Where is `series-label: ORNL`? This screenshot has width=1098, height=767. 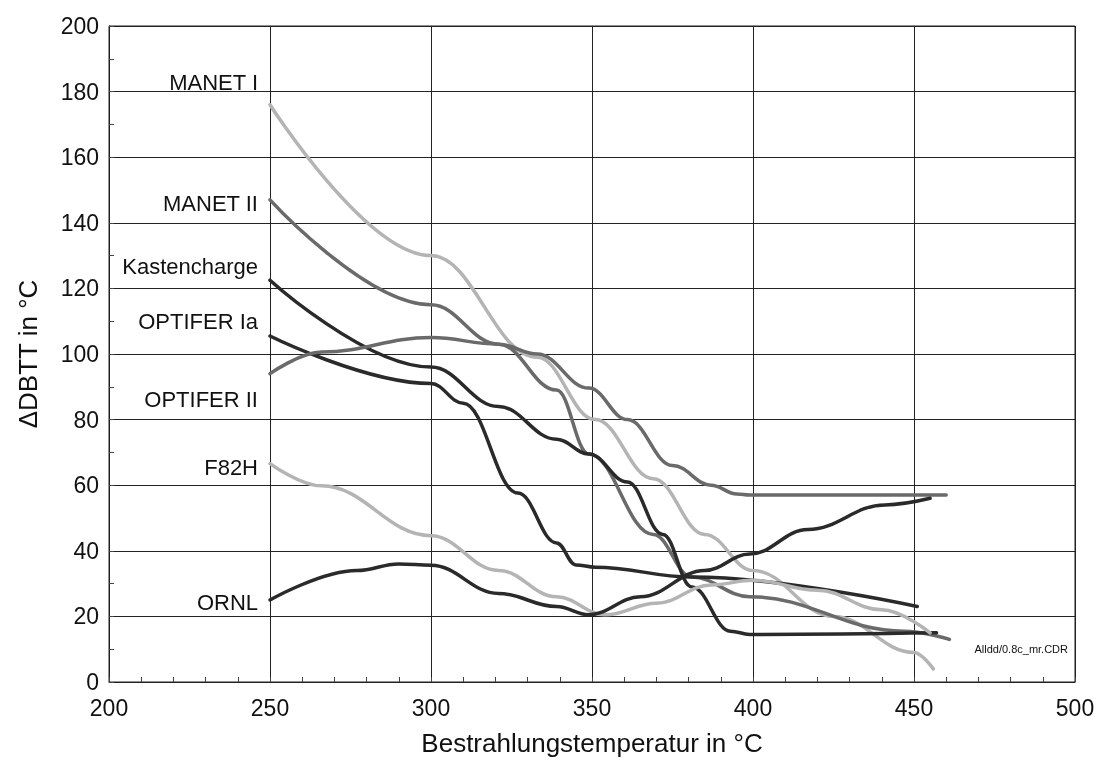
series-label: ORNL is located at coordinates (227, 602).